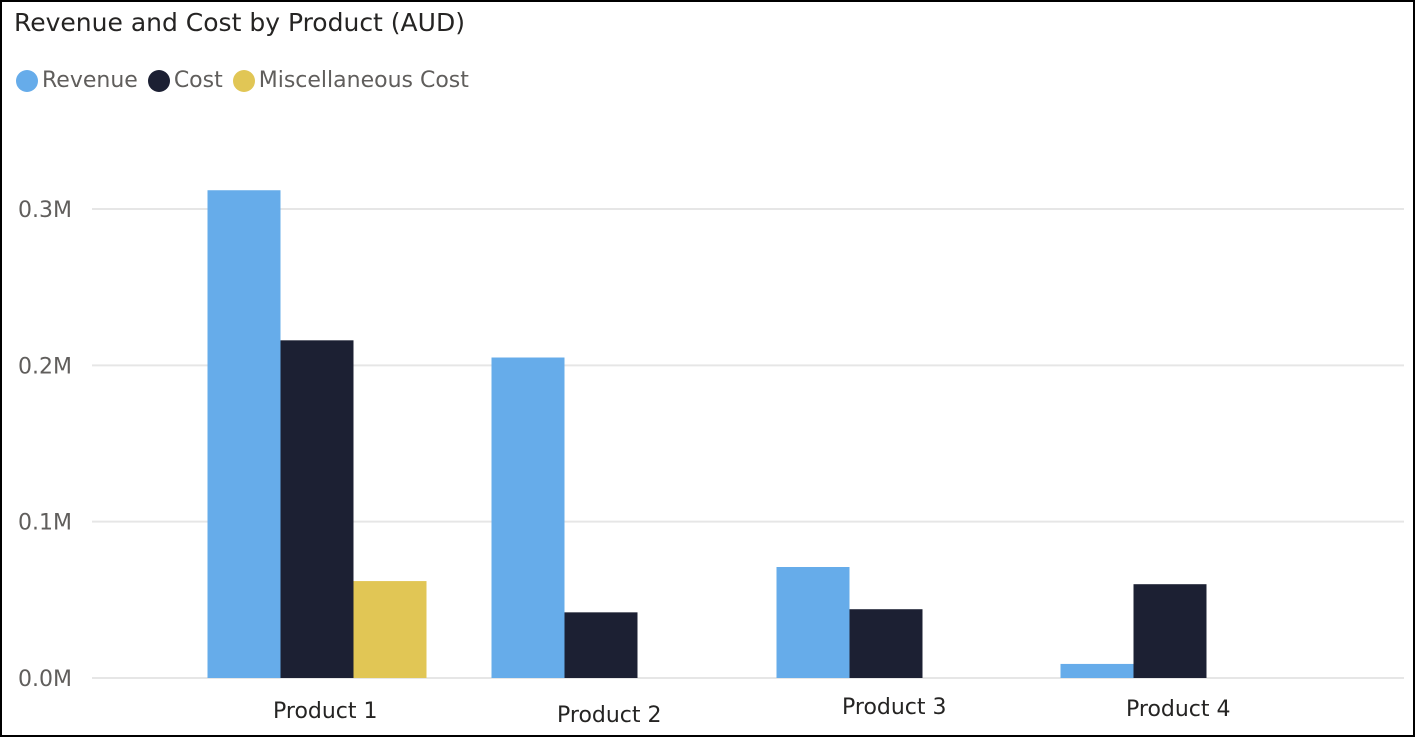  Describe the element at coordinates (239, 22) in the screenshot. I see `chart-title: Revenue and Cost by Product (AUD)` at that location.